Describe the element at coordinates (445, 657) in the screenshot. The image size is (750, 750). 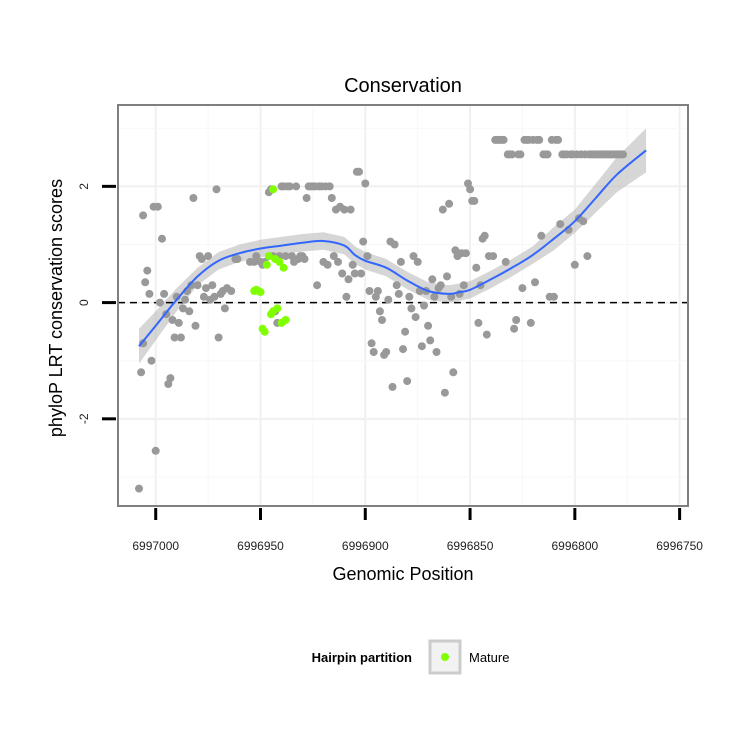
I see `legend-key-dot` at that location.